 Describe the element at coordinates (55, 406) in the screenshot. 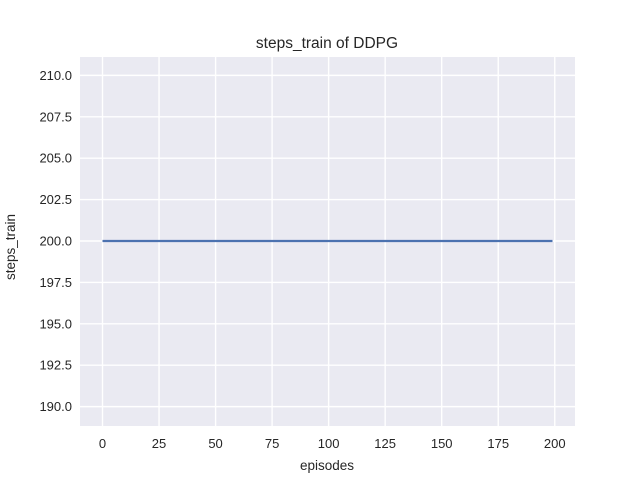

I see `y-tick-label: 190.0` at that location.